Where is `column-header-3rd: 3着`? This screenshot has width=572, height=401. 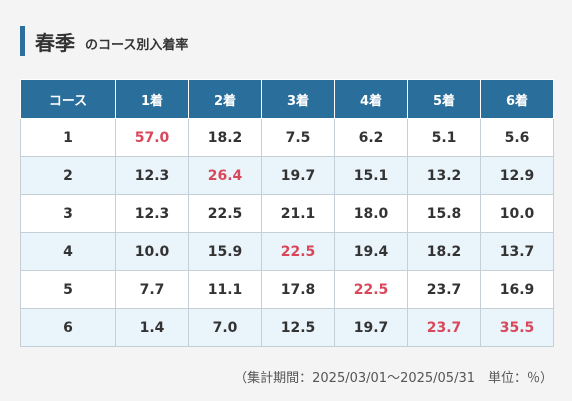
column-header-3rd: 3着 is located at coordinates (298, 99).